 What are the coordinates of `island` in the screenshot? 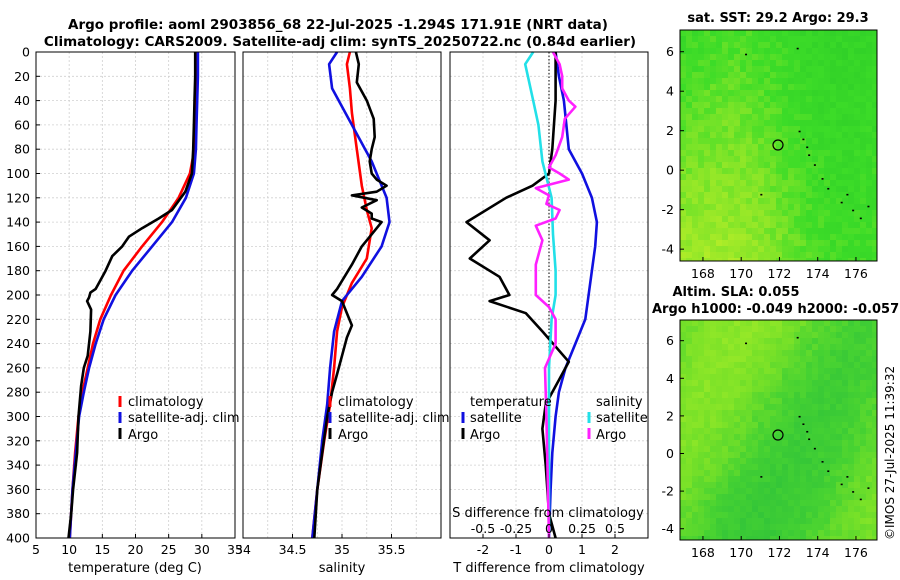 It's located at (828, 471).